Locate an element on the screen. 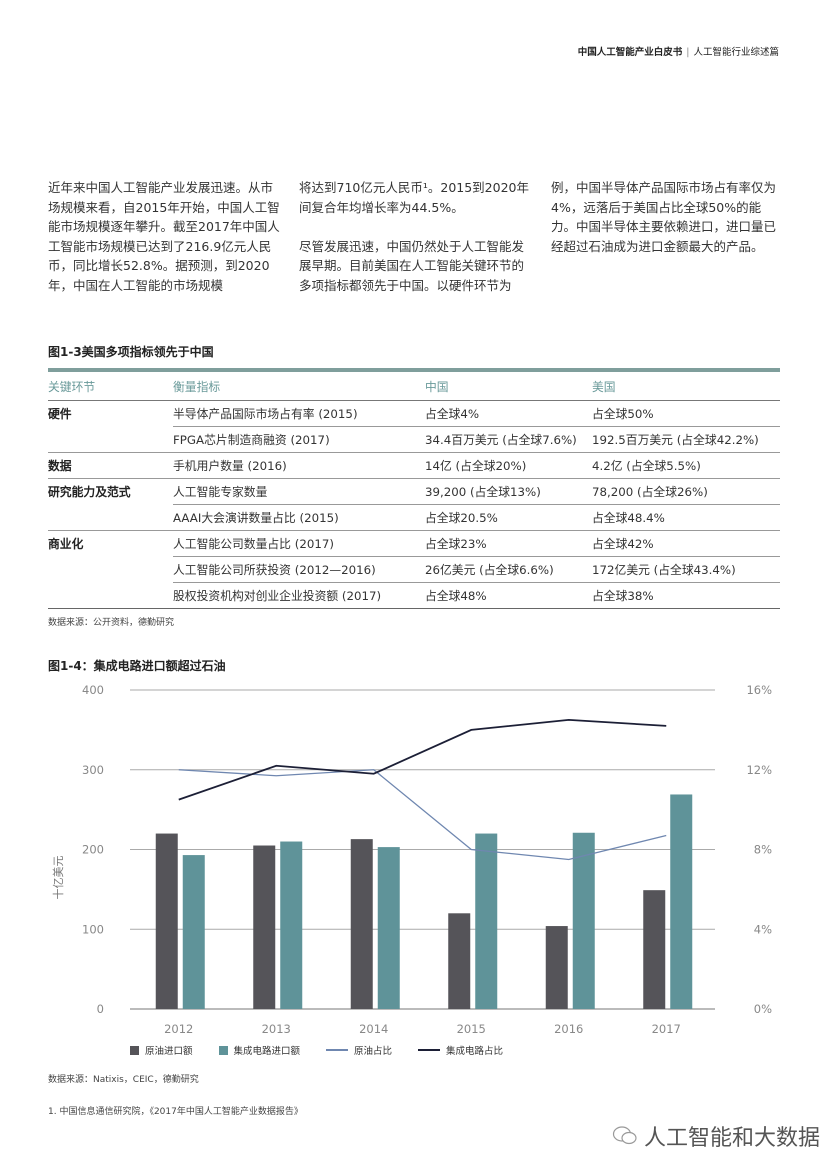 This screenshot has height=1169, width=827. table-cell-usa: 占全球50% is located at coordinates (686, 413).